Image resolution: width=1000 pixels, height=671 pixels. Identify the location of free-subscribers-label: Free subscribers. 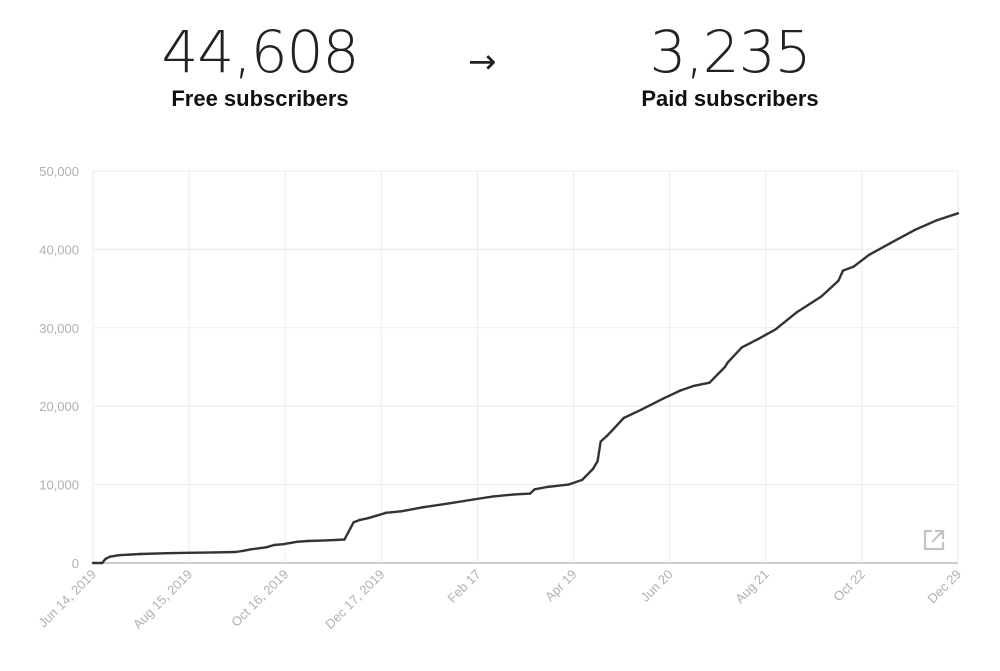
(260, 98).